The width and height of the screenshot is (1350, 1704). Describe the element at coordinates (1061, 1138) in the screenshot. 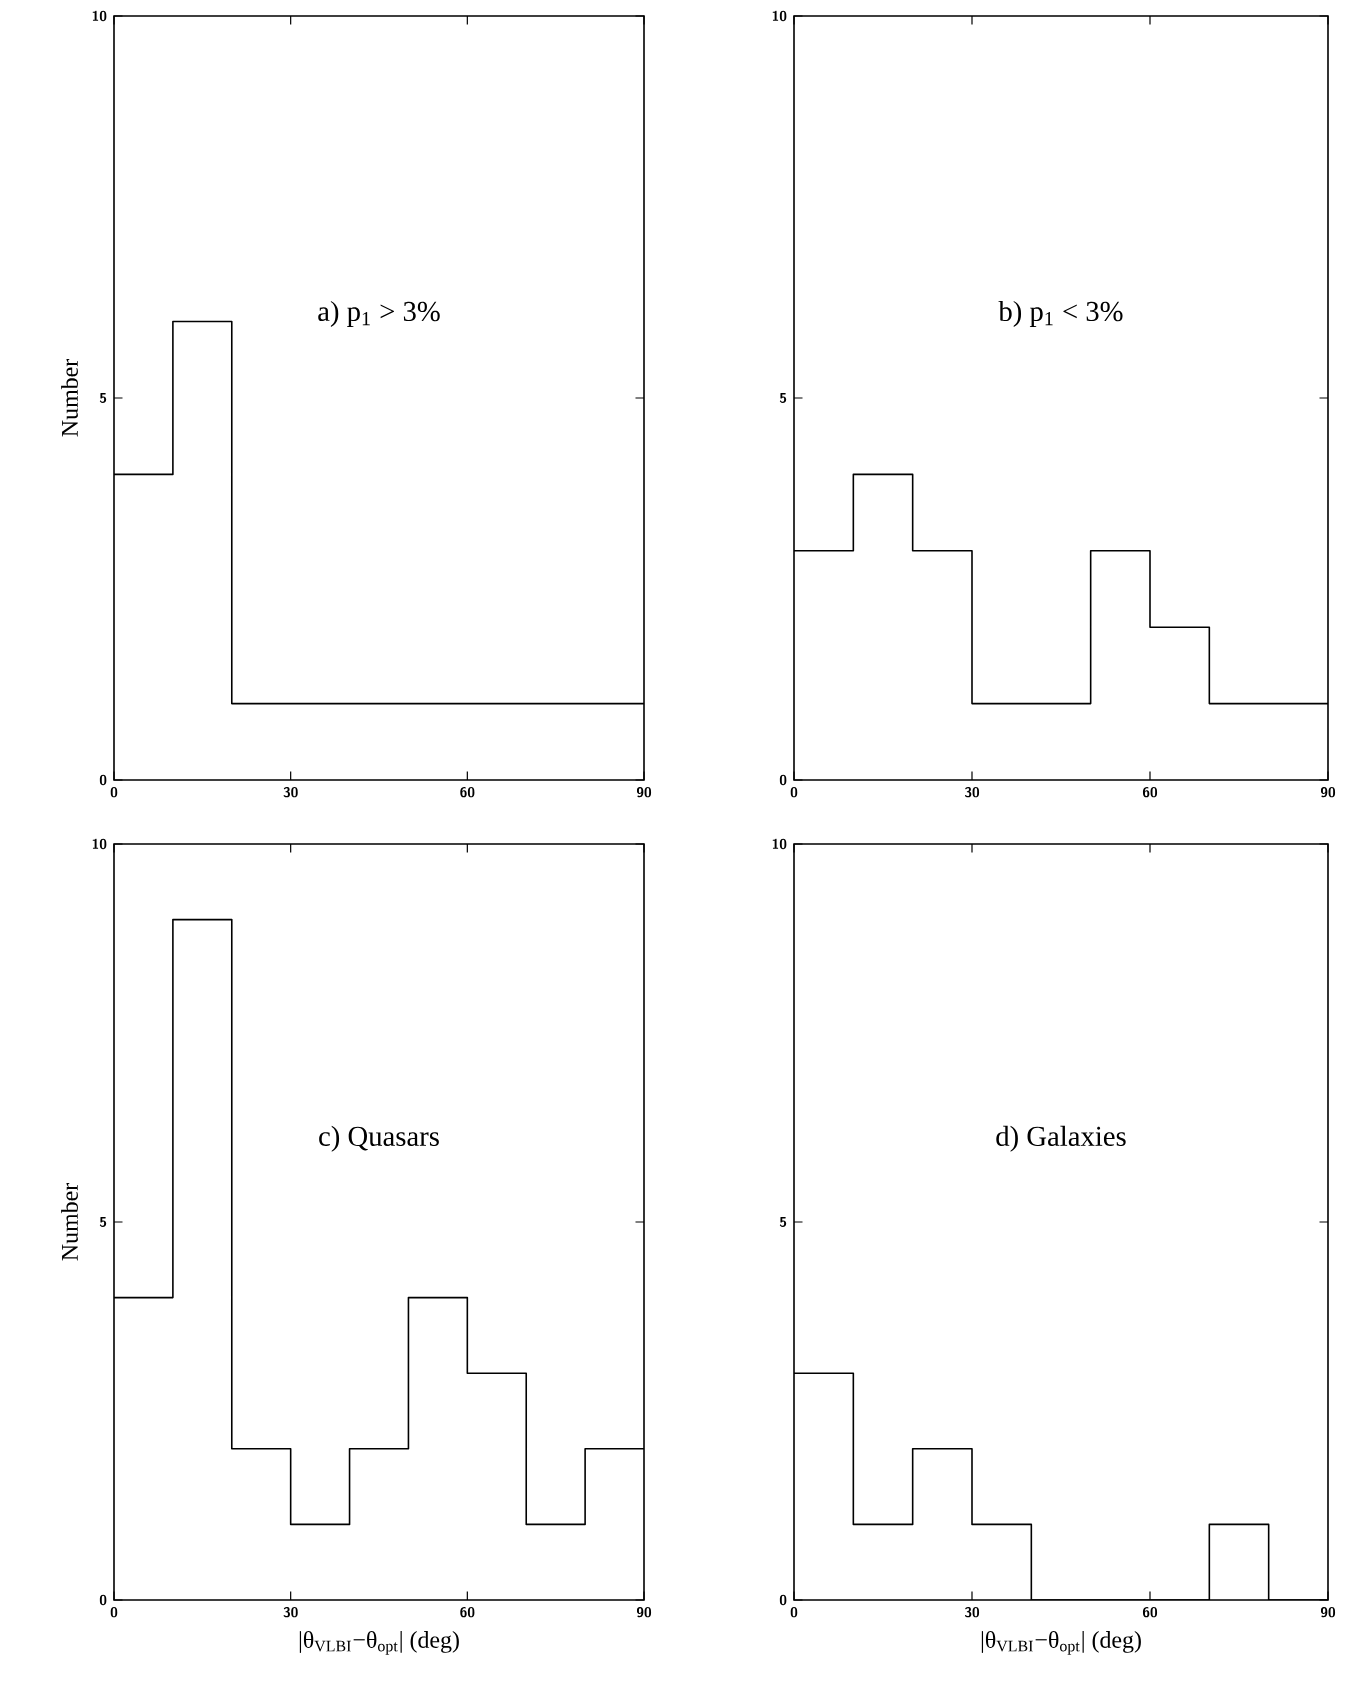

I see `annotation: d) Galaxies` at that location.